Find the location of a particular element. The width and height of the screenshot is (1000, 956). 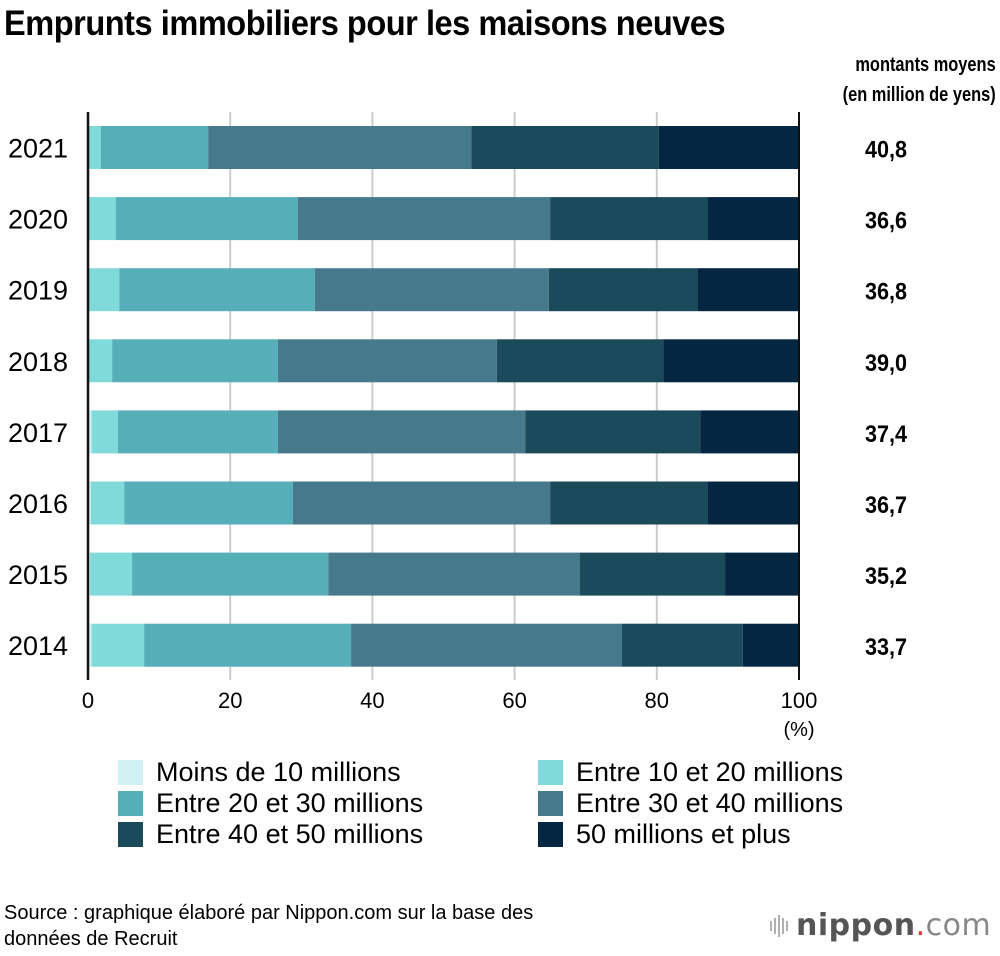

logo-suffix: com is located at coordinates (958, 925).